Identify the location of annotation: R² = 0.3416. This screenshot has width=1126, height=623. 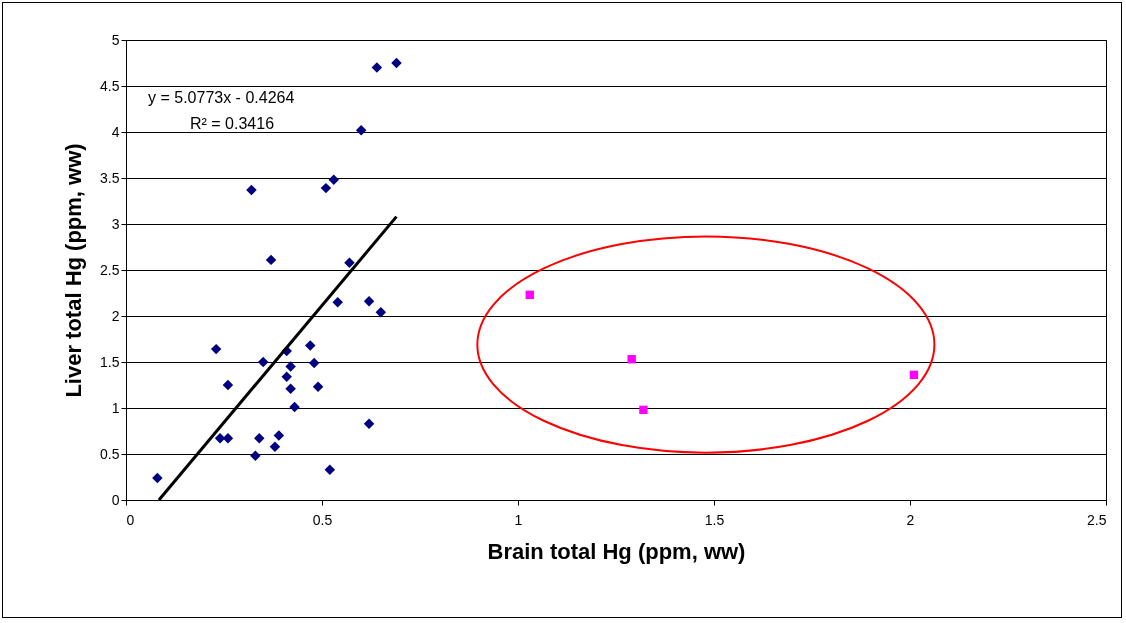
(232, 123).